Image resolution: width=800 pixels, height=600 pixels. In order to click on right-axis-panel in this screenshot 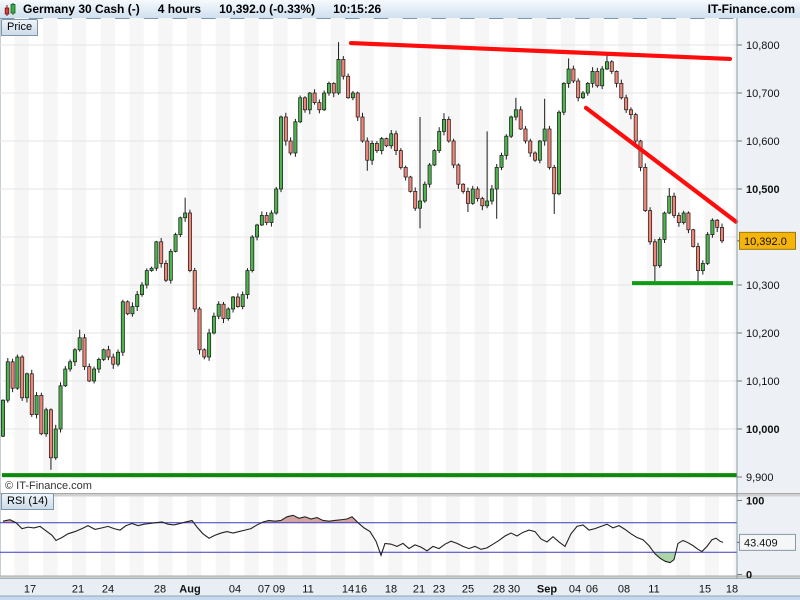, I will do `click(768, 309)`.